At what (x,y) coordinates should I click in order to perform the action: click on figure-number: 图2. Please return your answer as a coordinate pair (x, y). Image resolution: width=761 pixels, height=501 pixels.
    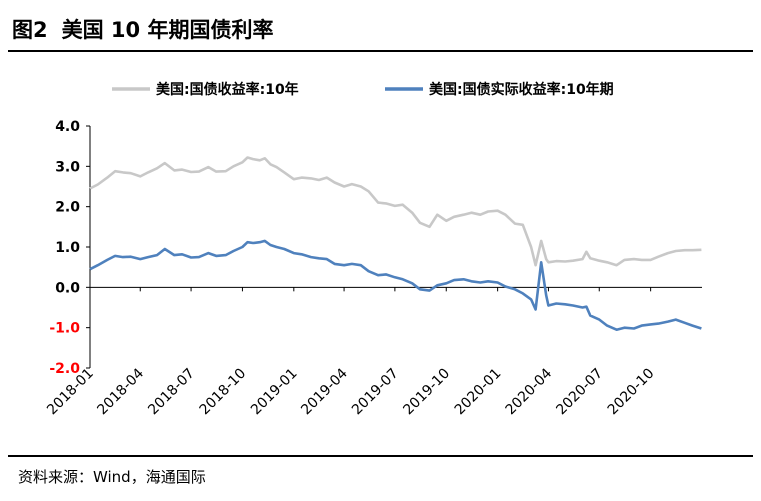
    Looking at the image, I should click on (30, 30).